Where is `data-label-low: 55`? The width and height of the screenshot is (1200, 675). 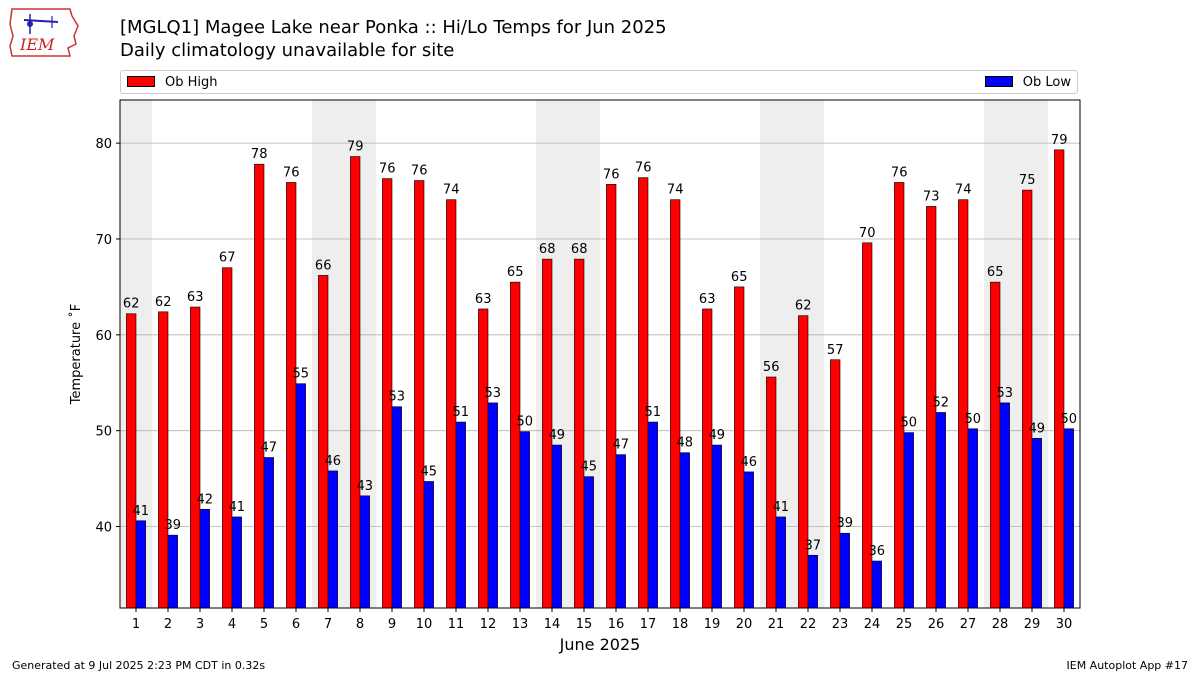 data-label-low: 55 is located at coordinates (301, 374).